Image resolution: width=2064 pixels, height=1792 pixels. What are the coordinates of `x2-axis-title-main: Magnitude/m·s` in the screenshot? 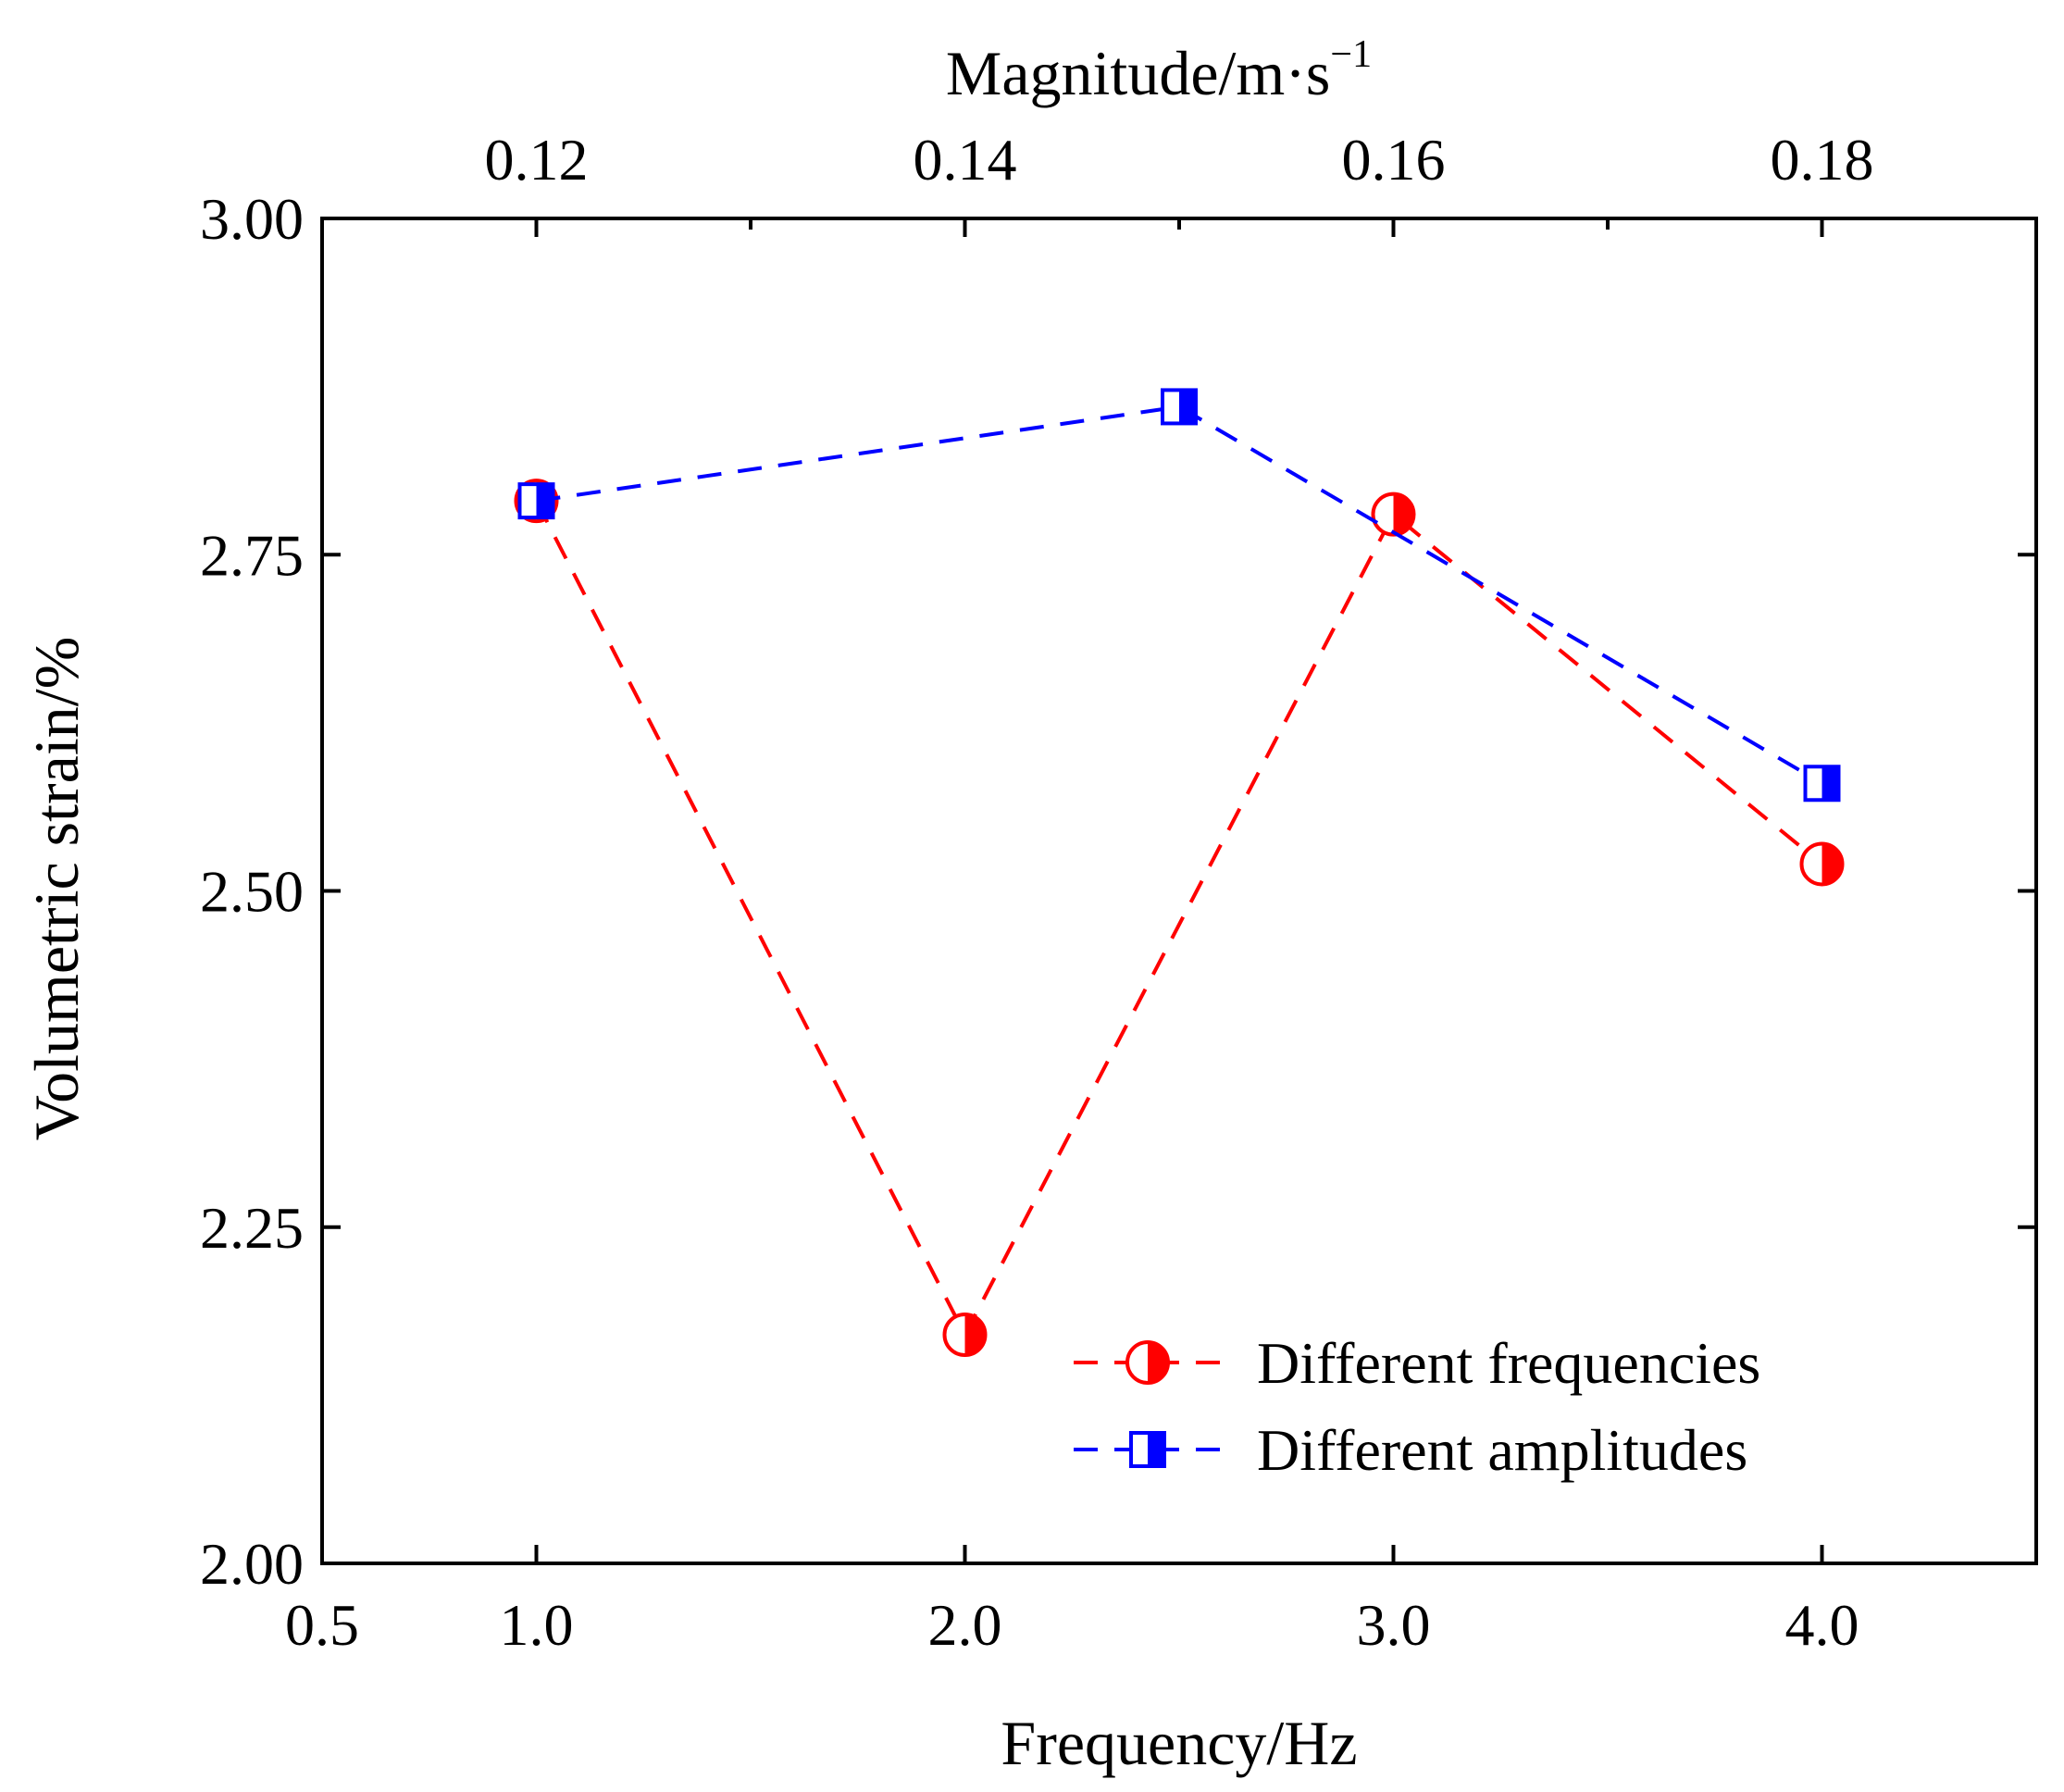 It's located at (1138, 73).